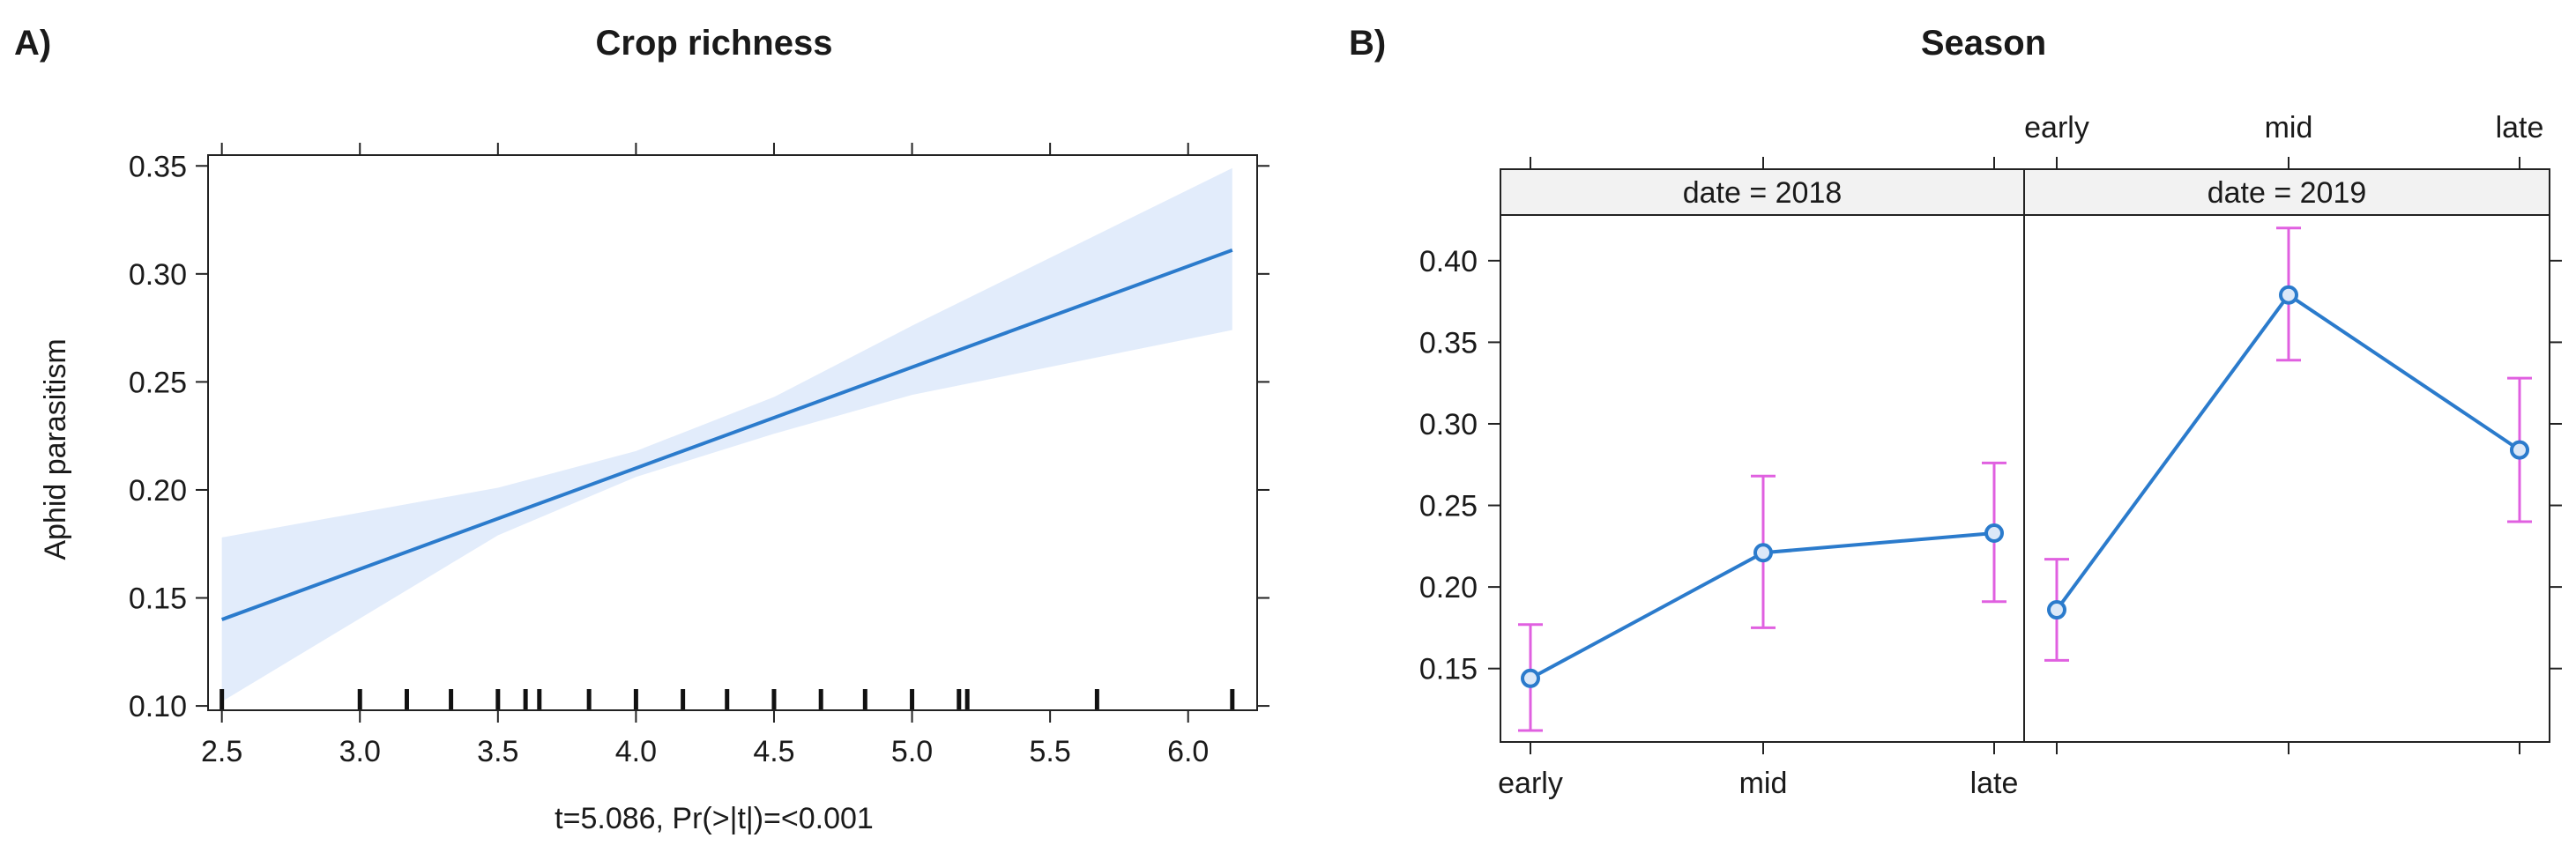 The image size is (2576, 853). I want to click on x-tick-label-bottom: early, so click(1530, 783).